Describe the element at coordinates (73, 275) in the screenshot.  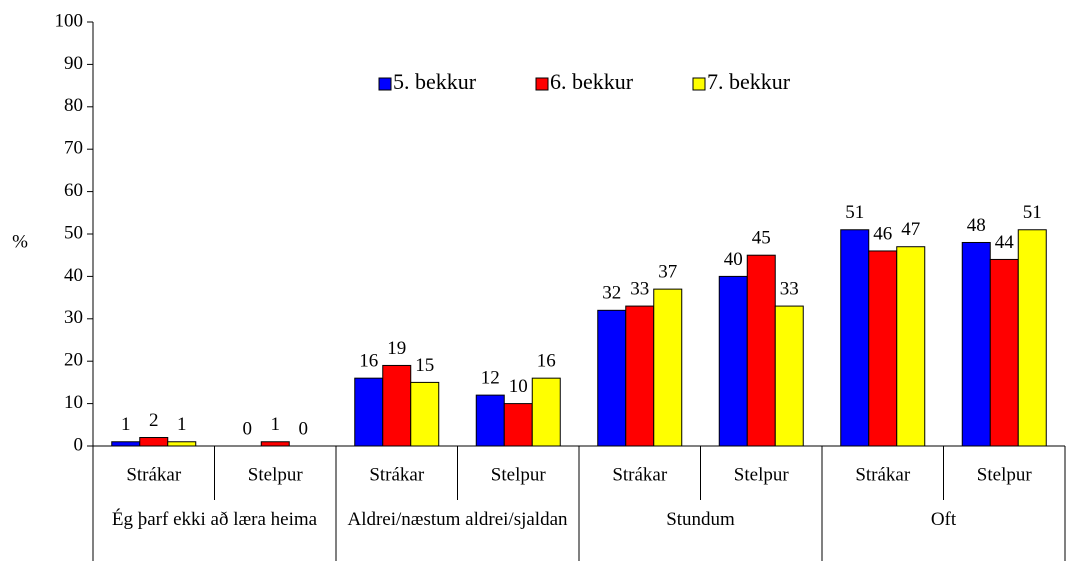
I see `y-tick-label: 40` at that location.